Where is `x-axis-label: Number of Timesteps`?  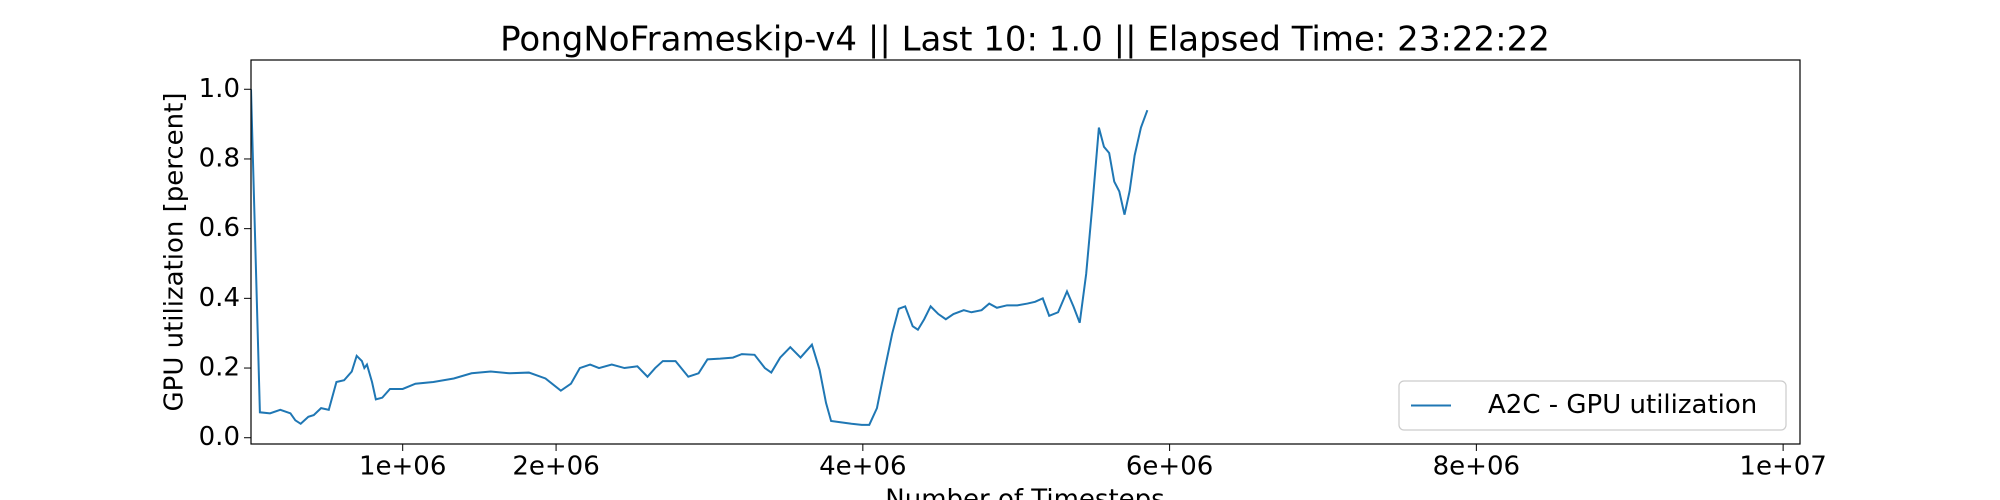
x-axis-label: Number of Timesteps is located at coordinates (1024, 492).